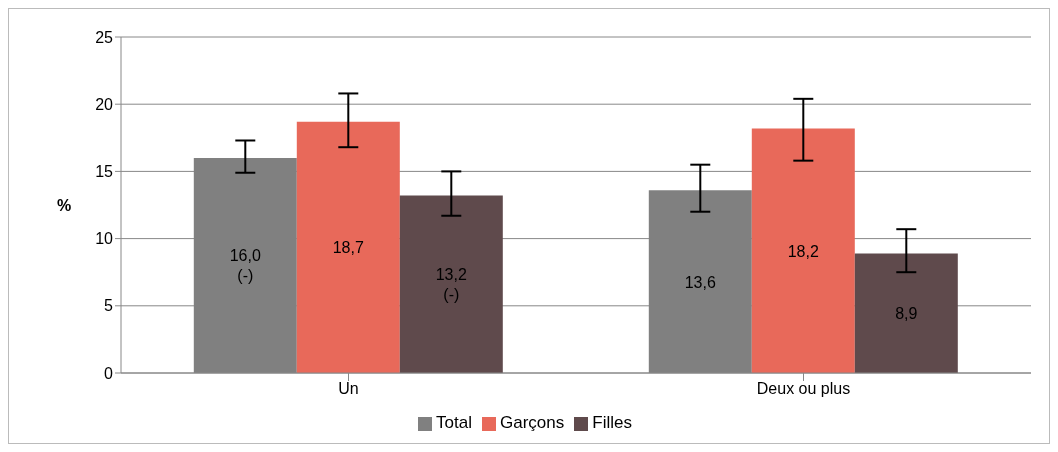 This screenshot has height=452, width=1058. I want to click on y-axis-title: %, so click(64, 205).